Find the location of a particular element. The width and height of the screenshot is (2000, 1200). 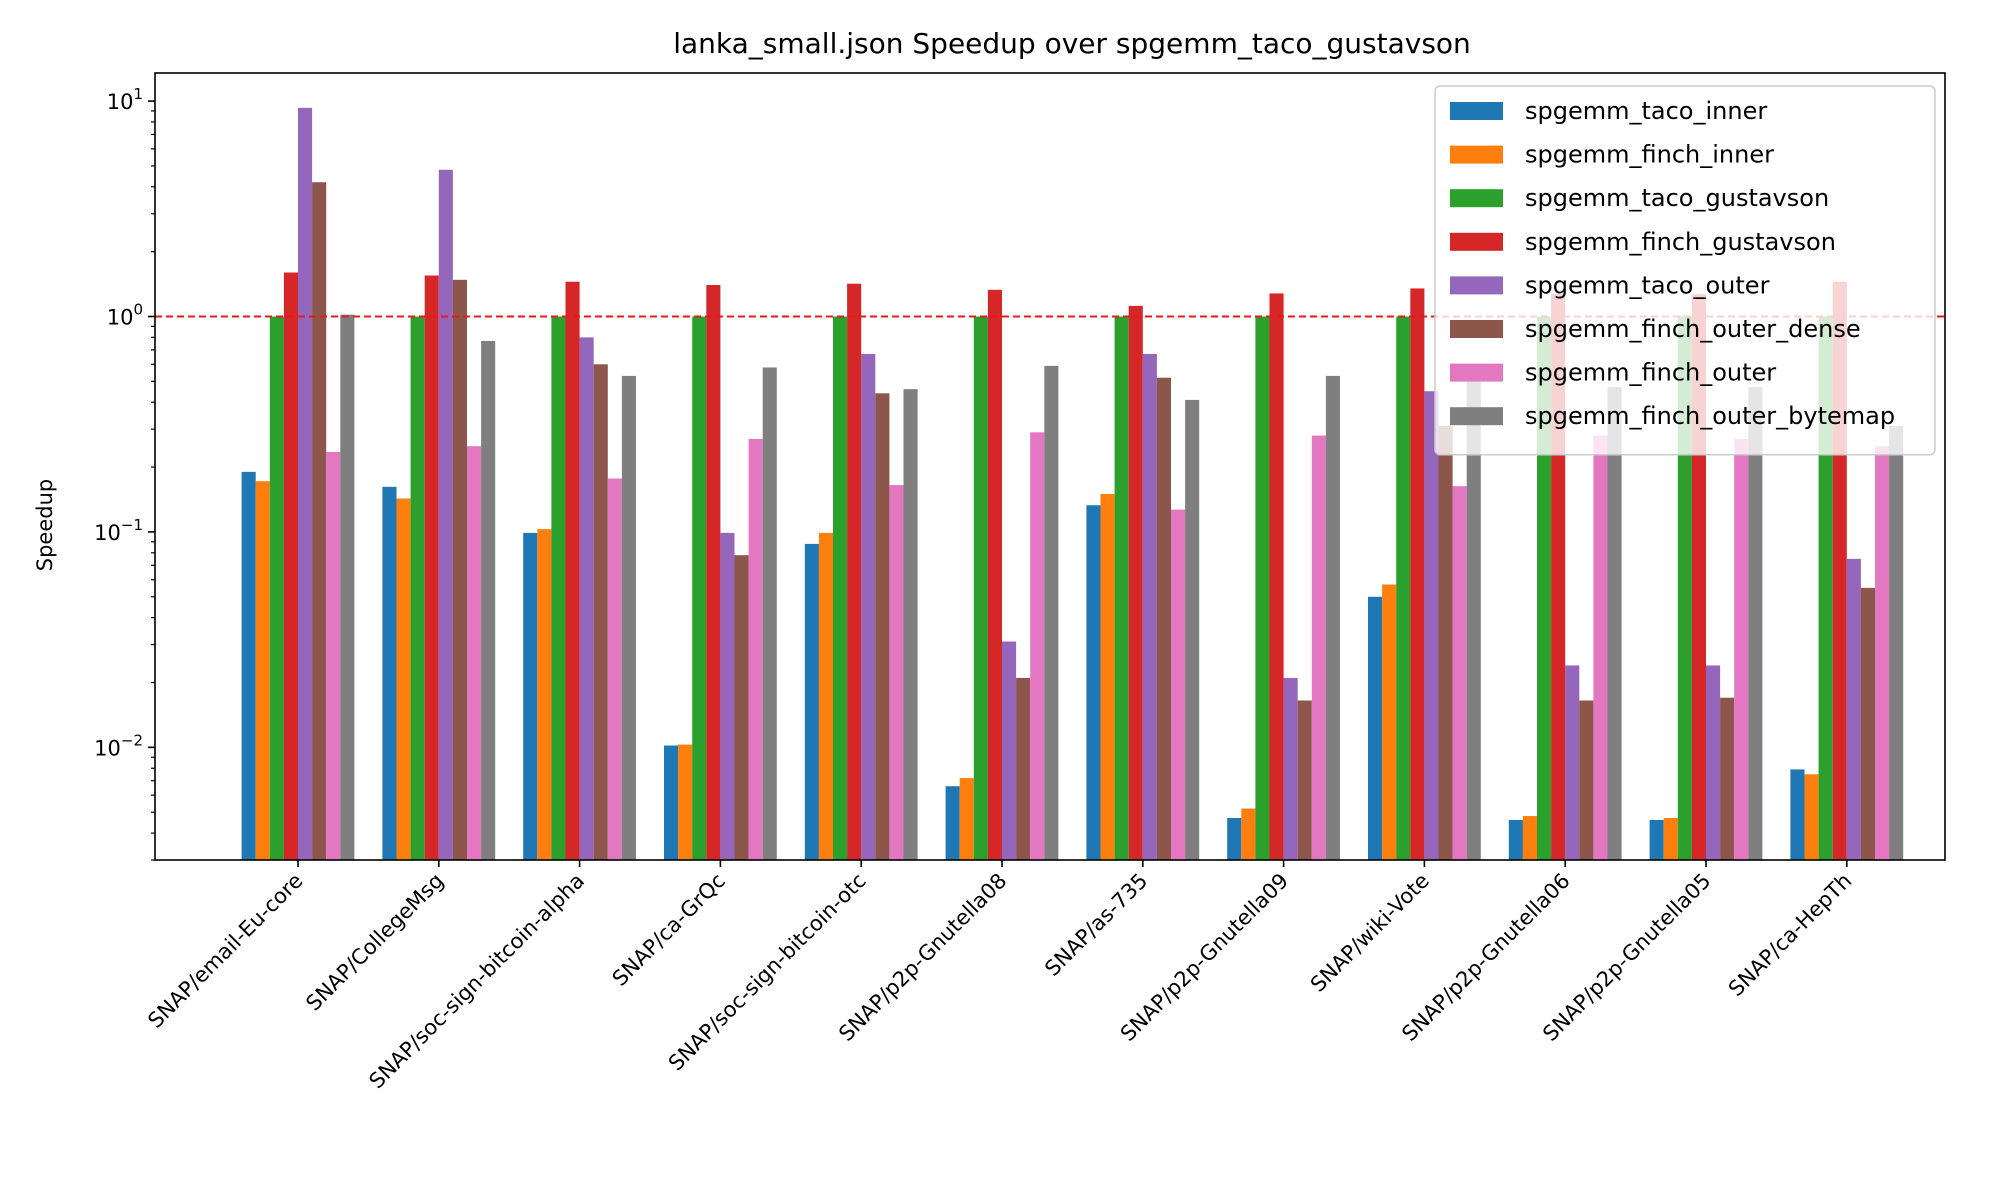

legend-label-spgemm_finch_gustavson: spgemm_finch_gustavson is located at coordinates (1680, 242).